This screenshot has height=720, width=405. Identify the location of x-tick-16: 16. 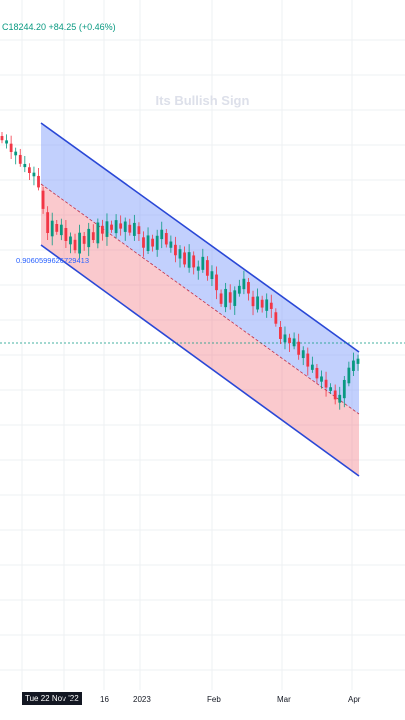
(104, 699).